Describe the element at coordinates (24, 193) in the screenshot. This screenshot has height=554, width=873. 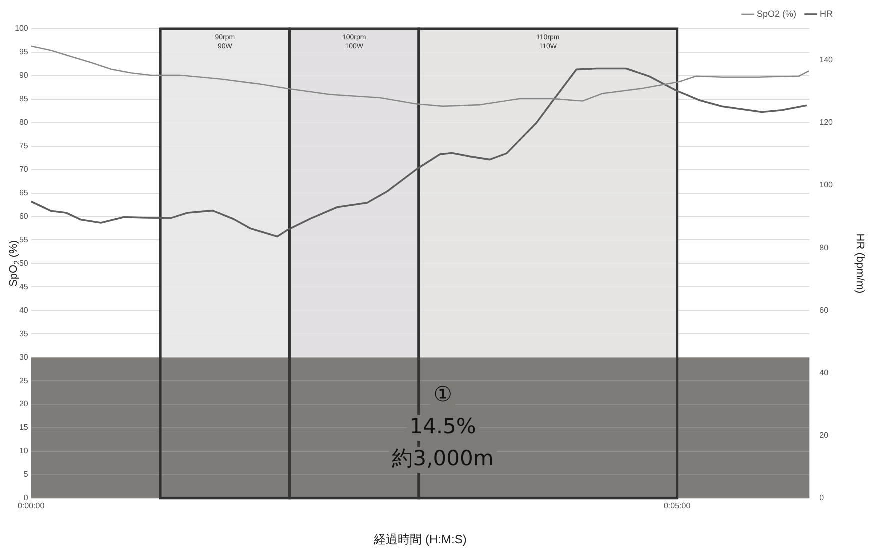
I see `y-tick-label: 65` at that location.